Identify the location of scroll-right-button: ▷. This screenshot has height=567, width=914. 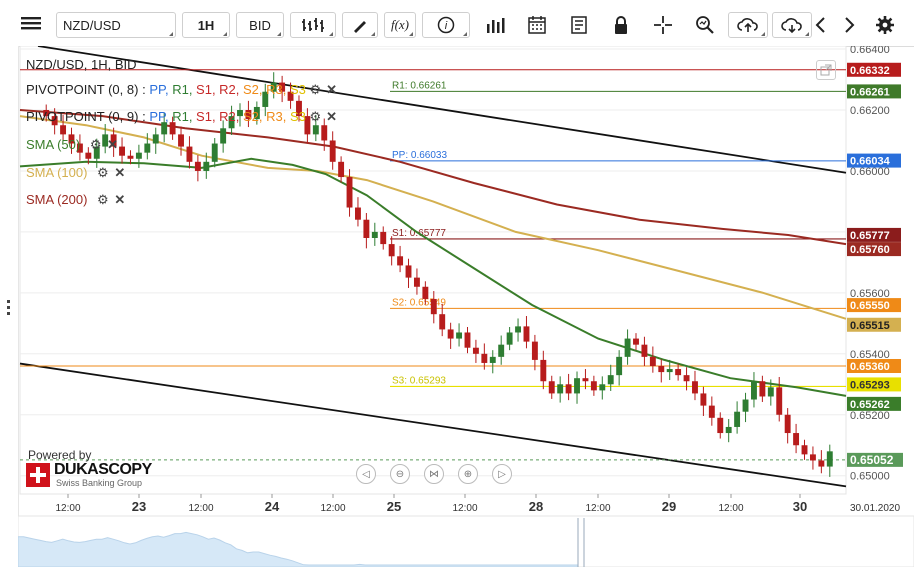
(502, 474).